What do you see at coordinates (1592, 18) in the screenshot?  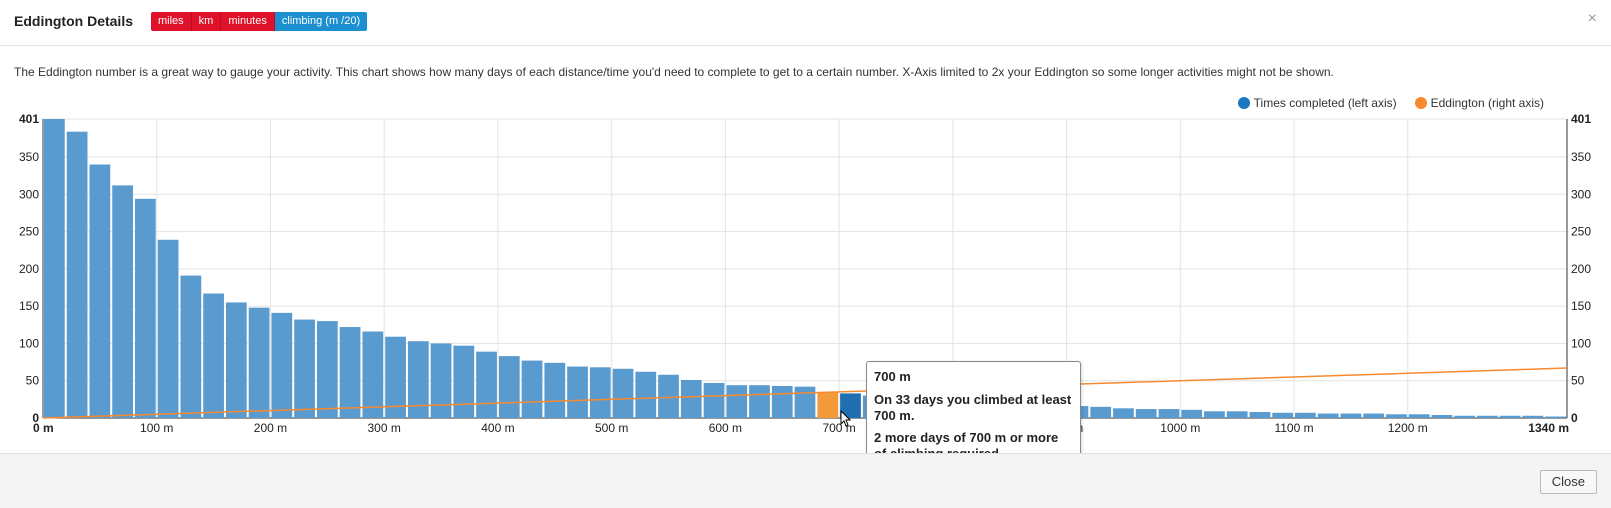 I see `close-icon: ×` at bounding box center [1592, 18].